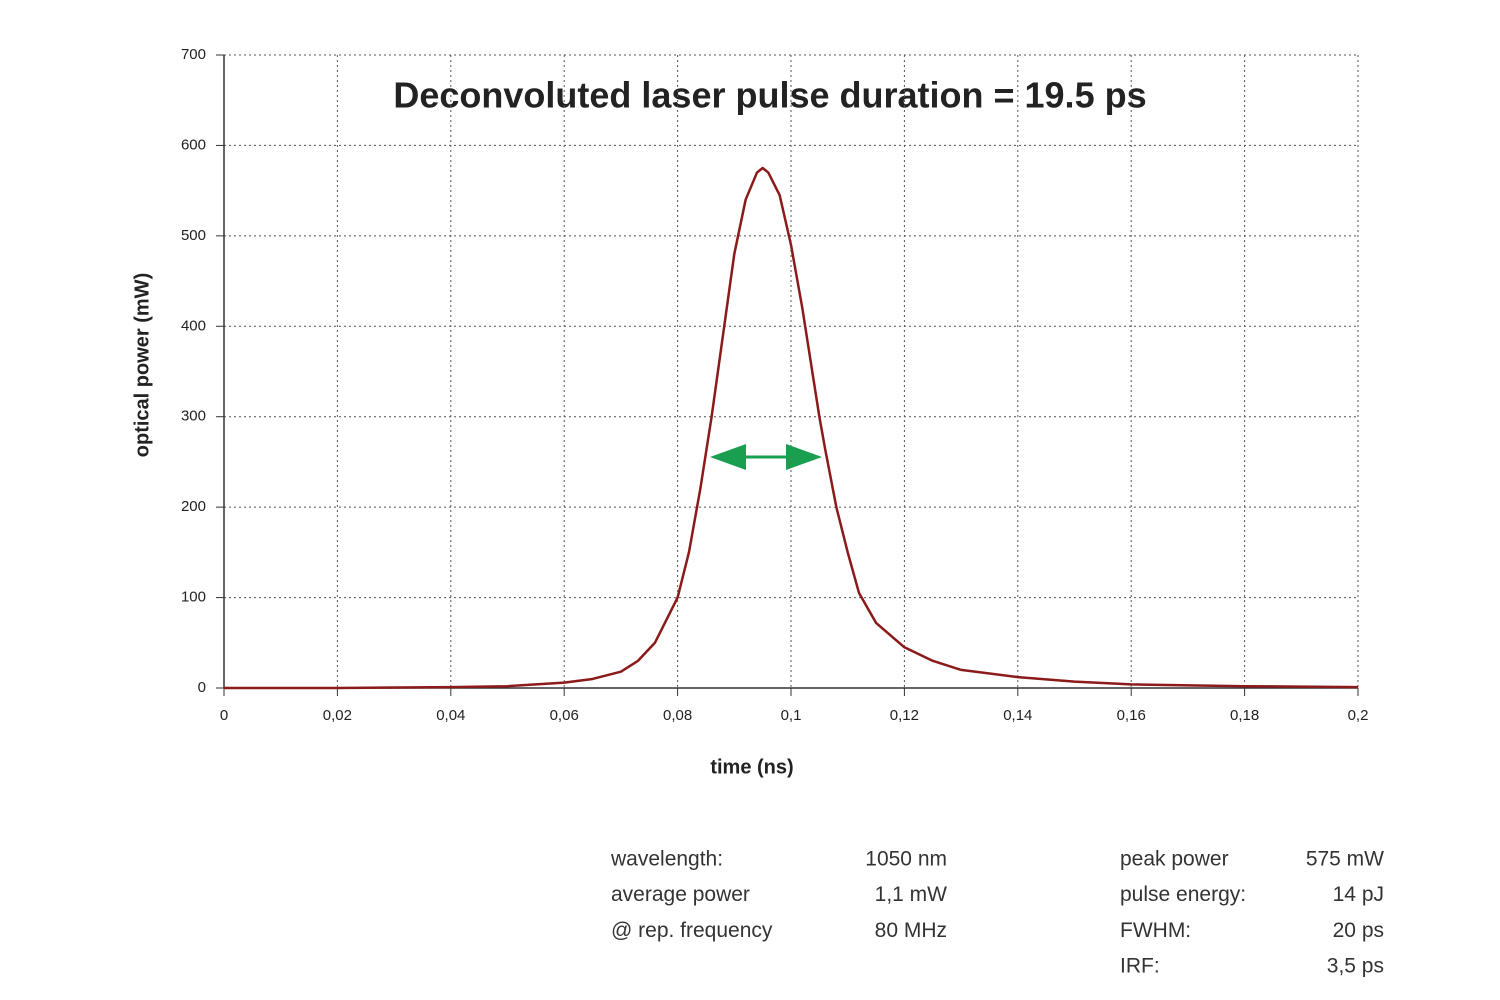 The width and height of the screenshot is (1500, 1000). Describe the element at coordinates (1155, 930) in the screenshot. I see `param-label: FWHM:` at that location.